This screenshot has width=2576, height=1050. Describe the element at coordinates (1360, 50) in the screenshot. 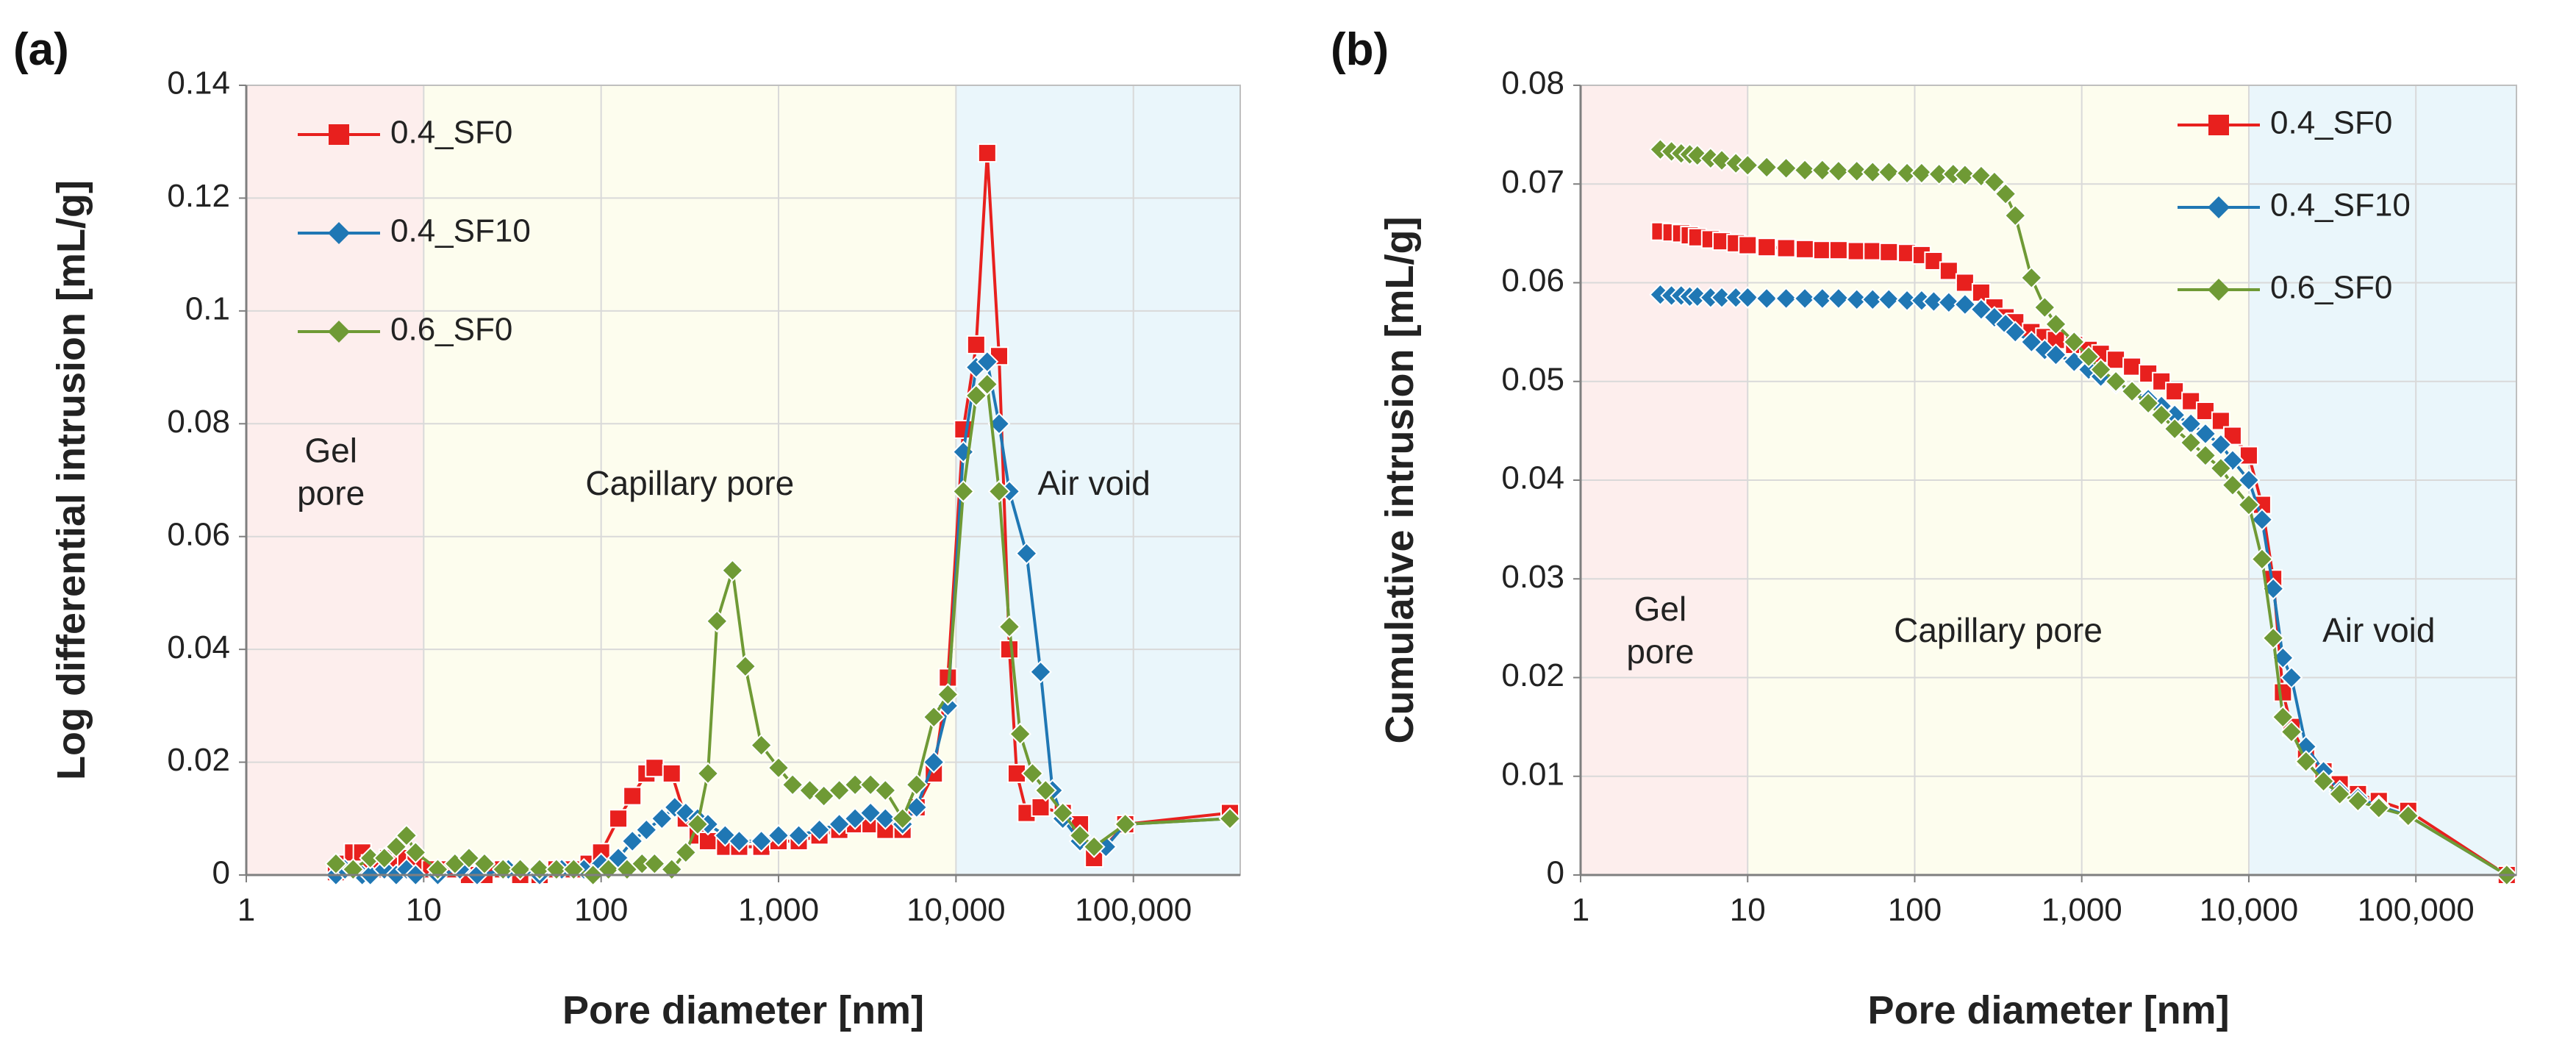

I see `panel-label: (b)` at that location.